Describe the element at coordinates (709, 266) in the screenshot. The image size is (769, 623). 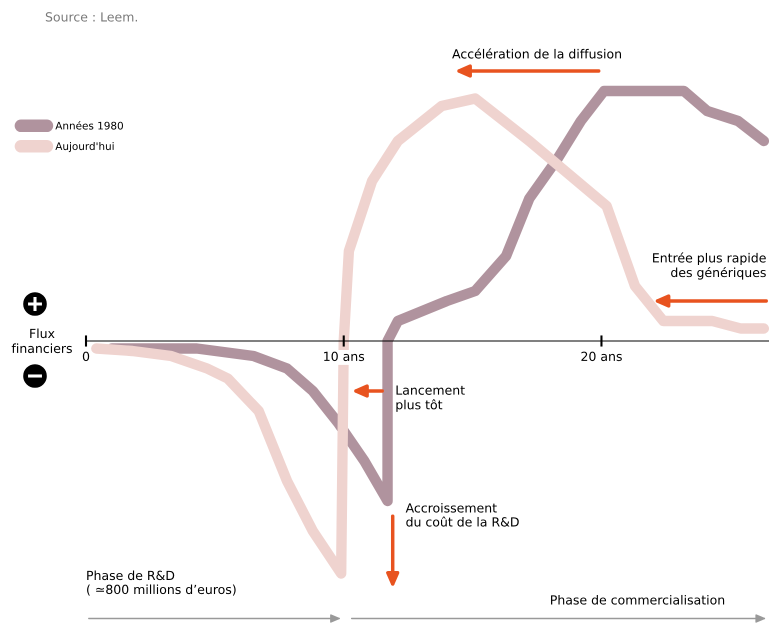
I see `annotation: Entrée plus rapide des génériques` at that location.